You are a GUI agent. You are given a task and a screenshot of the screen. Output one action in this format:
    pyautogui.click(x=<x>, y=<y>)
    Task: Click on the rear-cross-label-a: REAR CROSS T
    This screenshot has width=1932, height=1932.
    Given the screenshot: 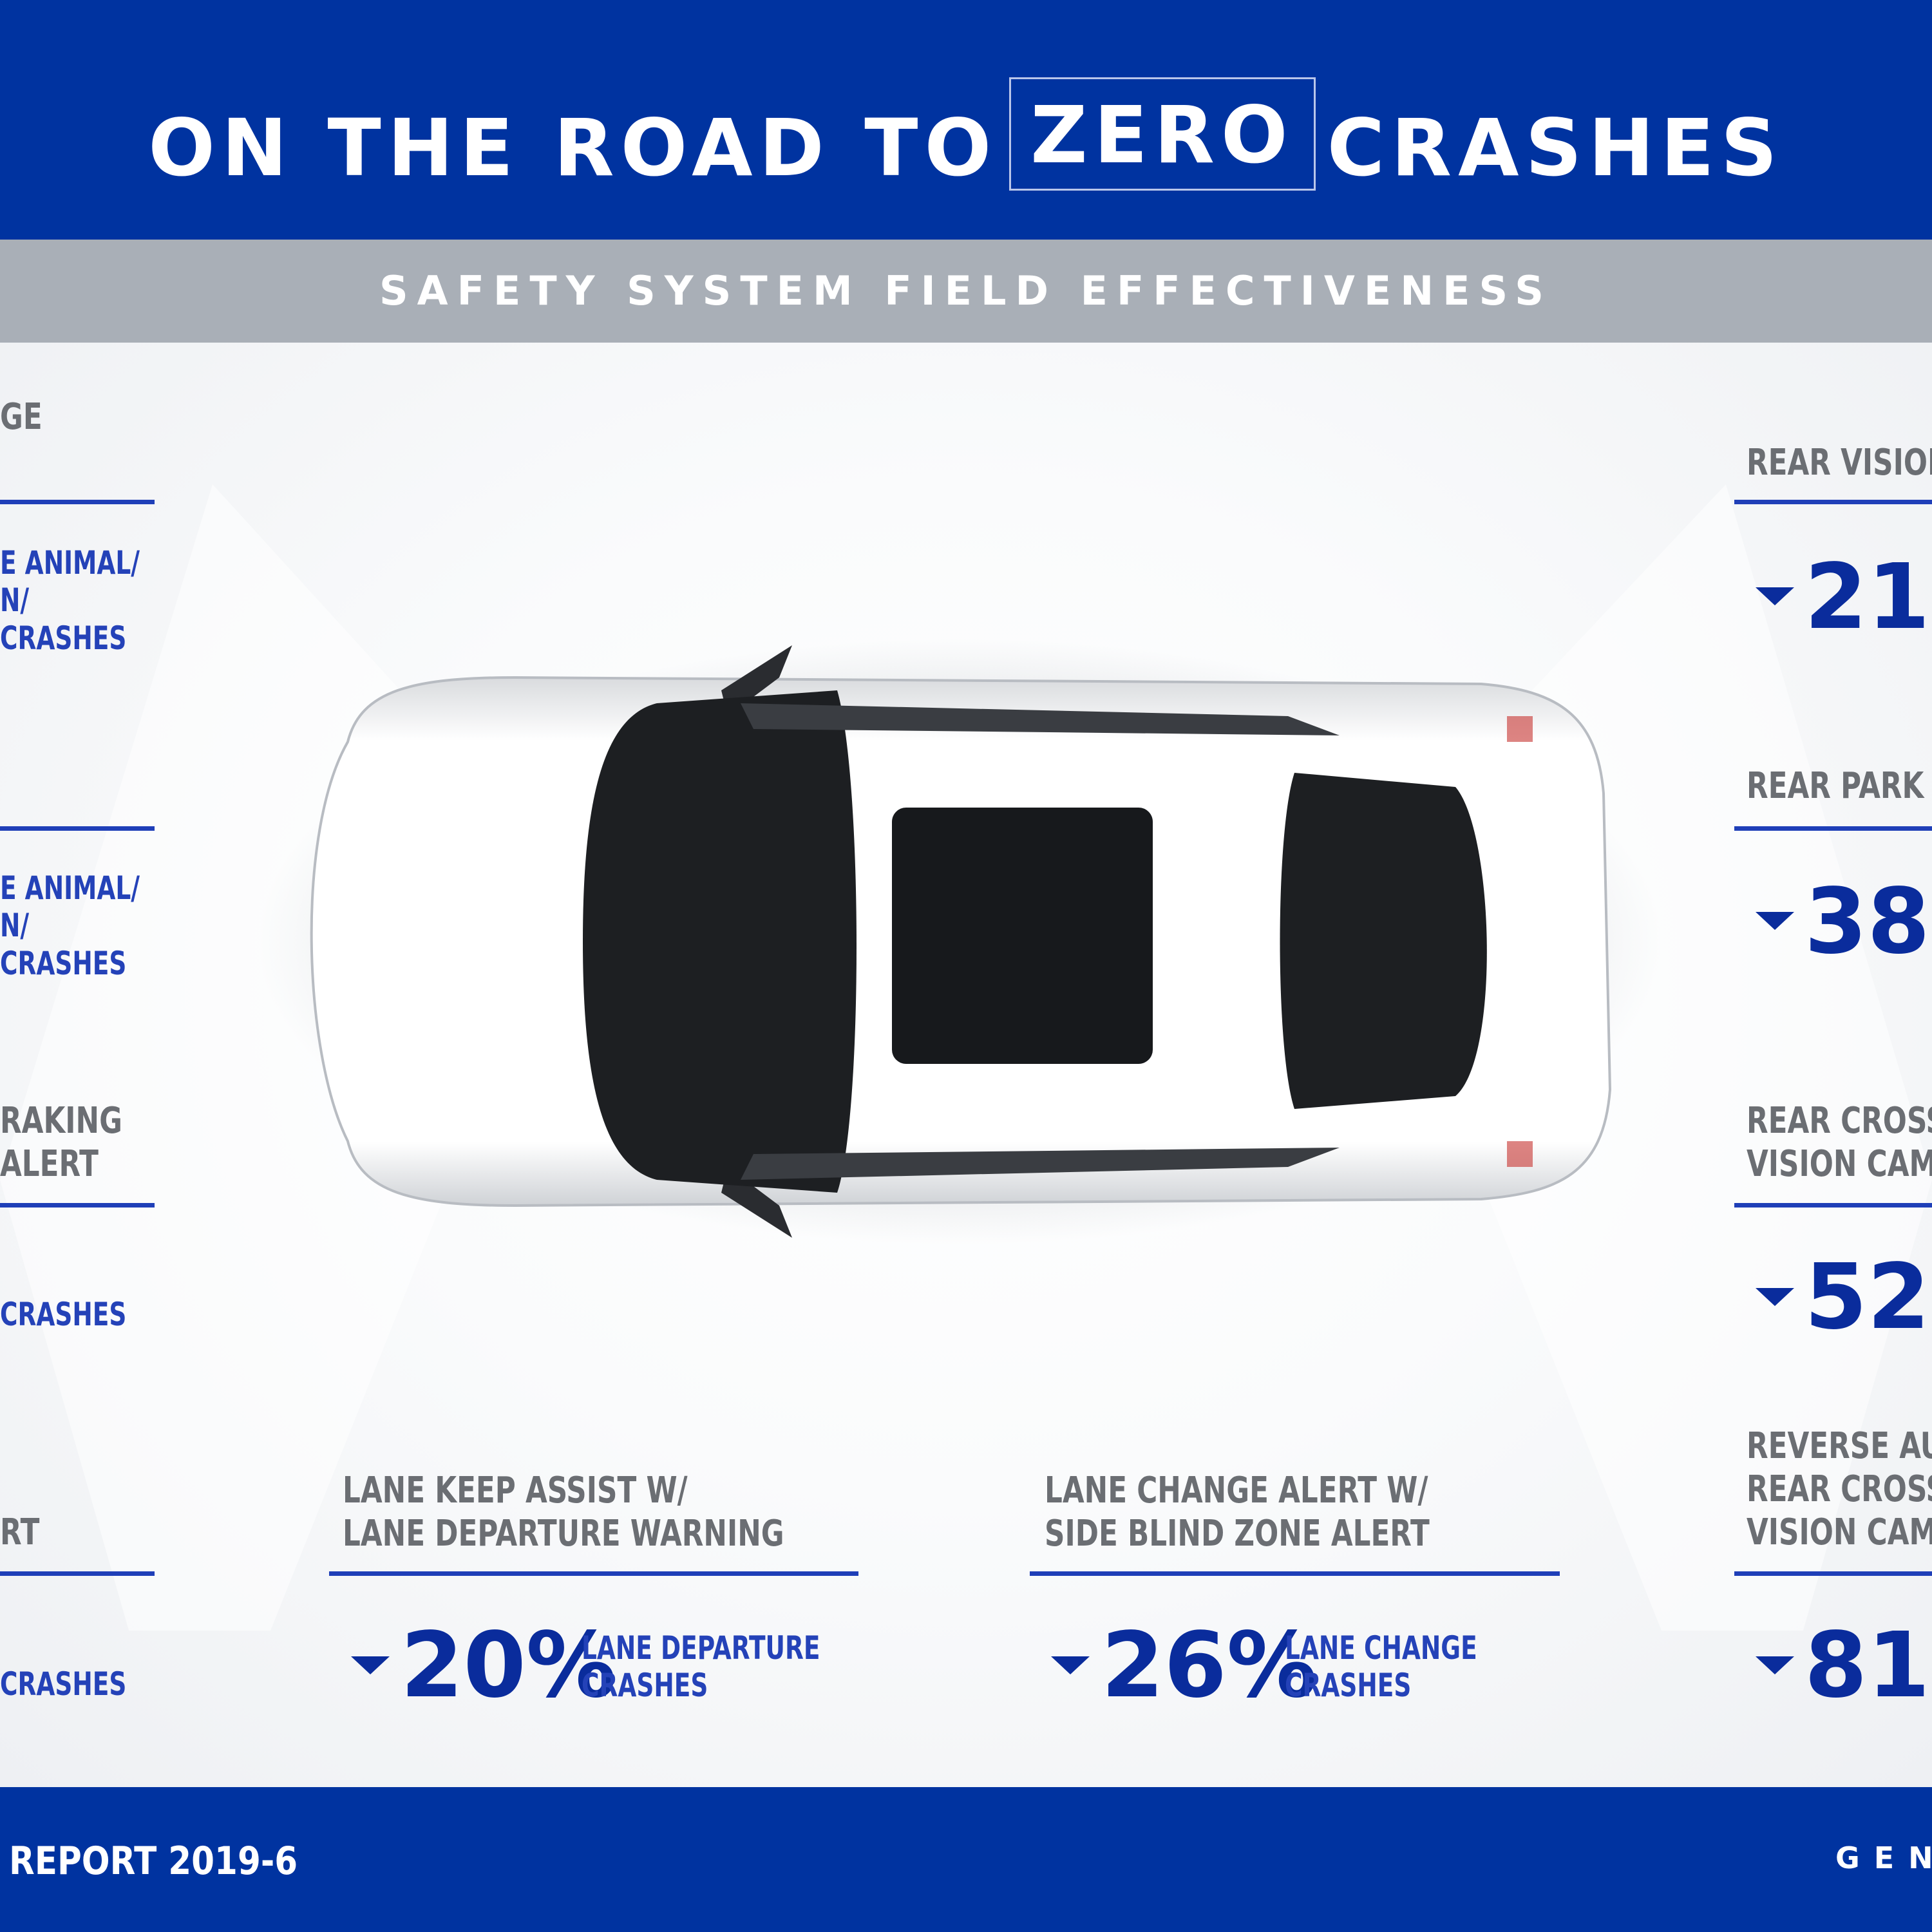 What is the action you would take?
    pyautogui.click(x=1839, y=1121)
    